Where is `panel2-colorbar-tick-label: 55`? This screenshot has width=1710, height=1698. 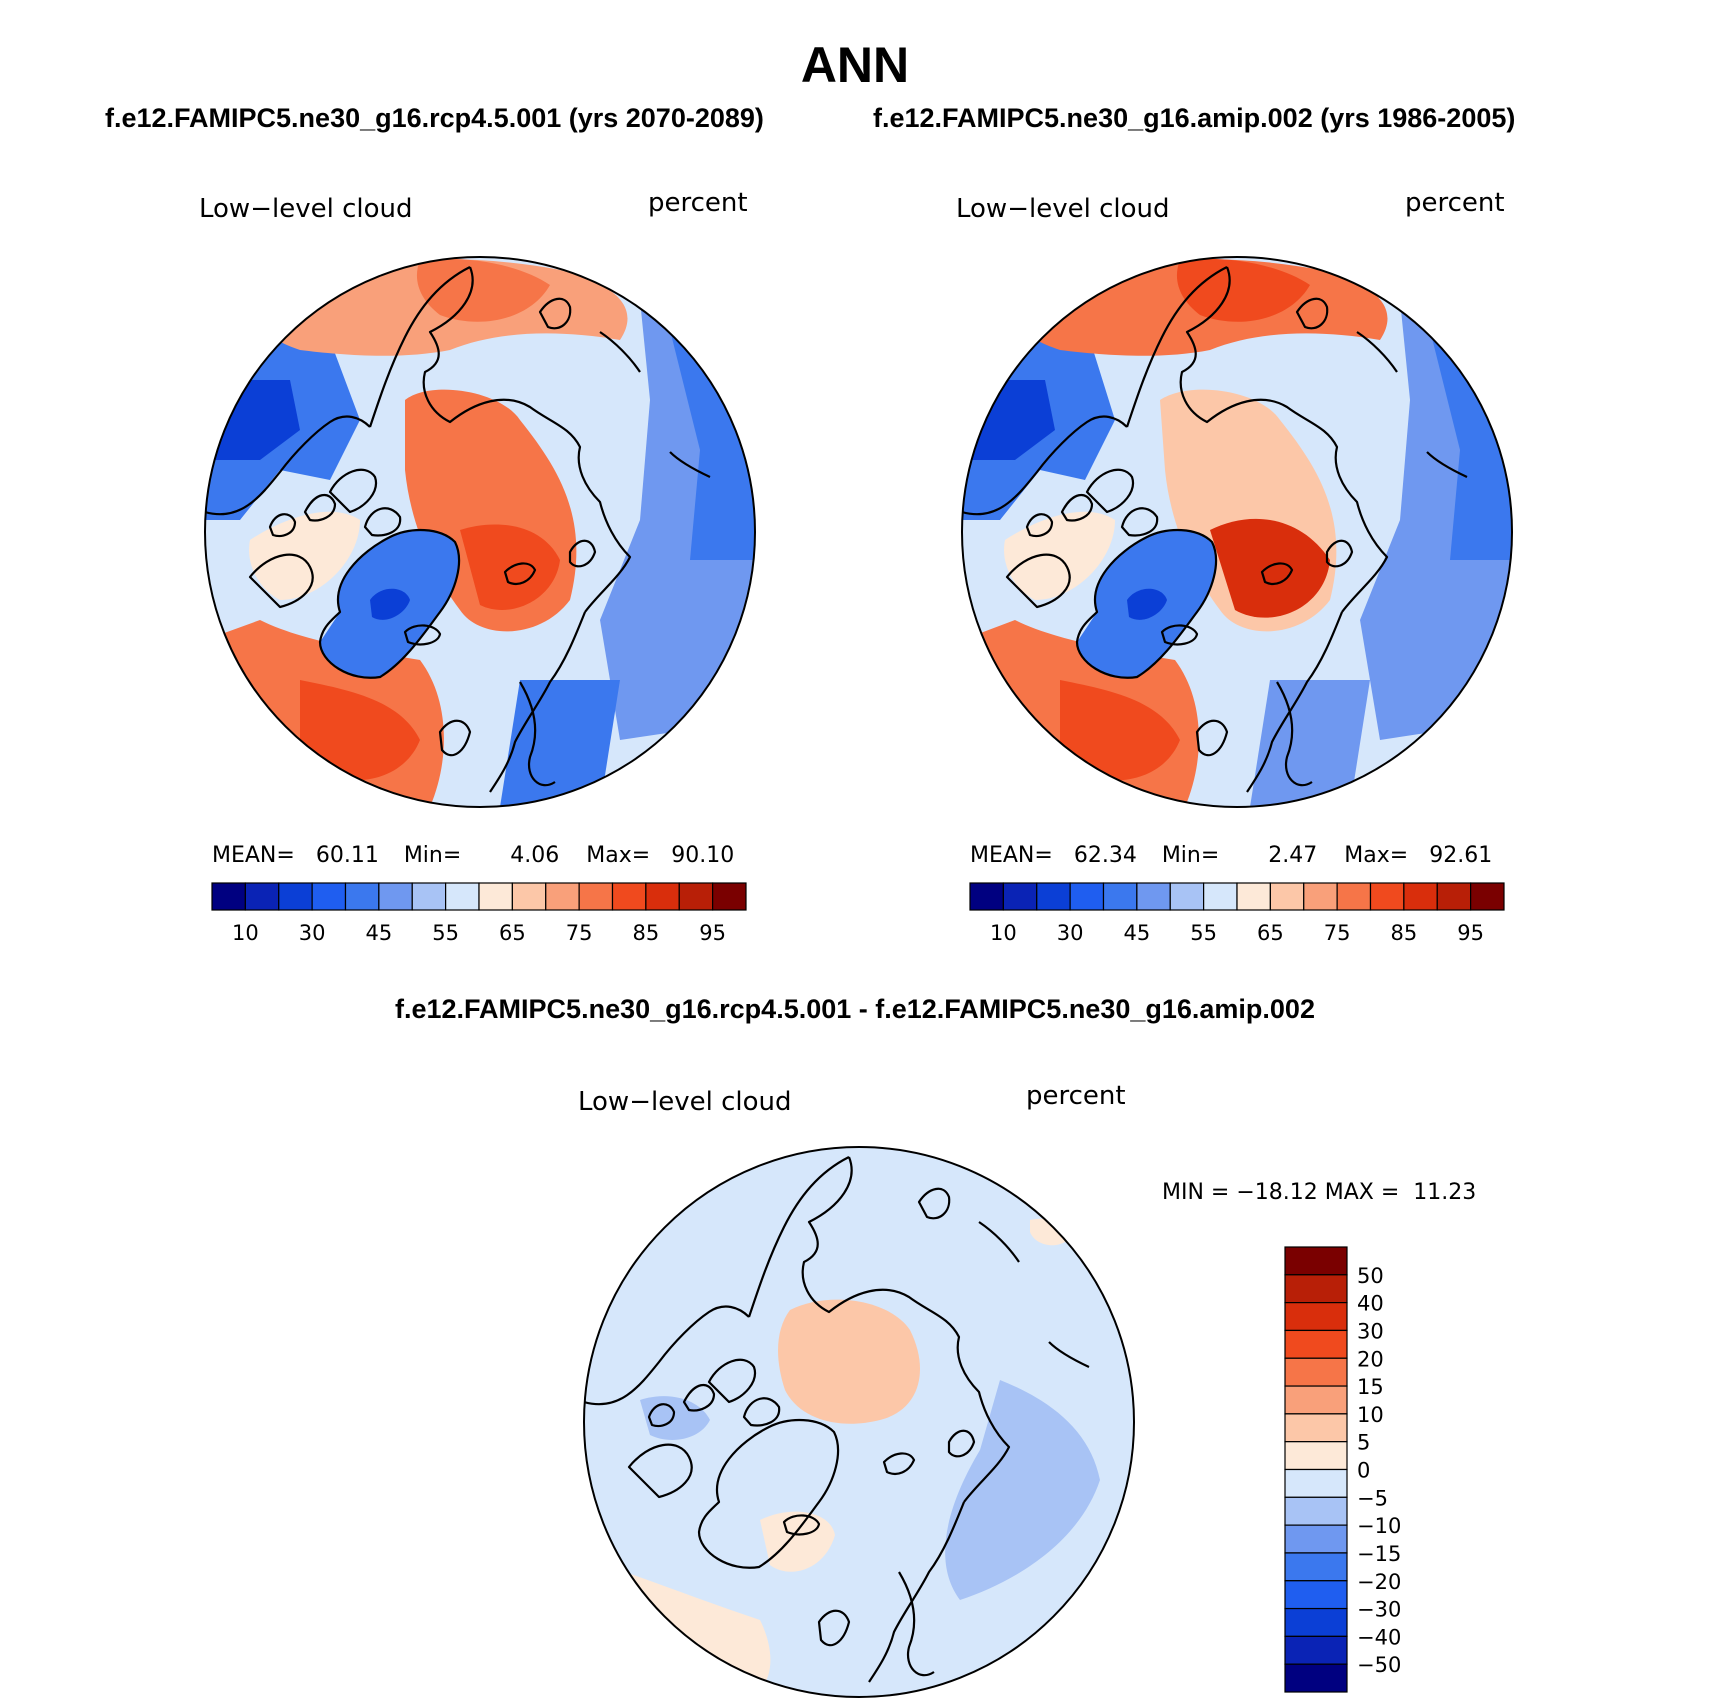
panel2-colorbar-tick-label: 55 is located at coordinates (1203, 933).